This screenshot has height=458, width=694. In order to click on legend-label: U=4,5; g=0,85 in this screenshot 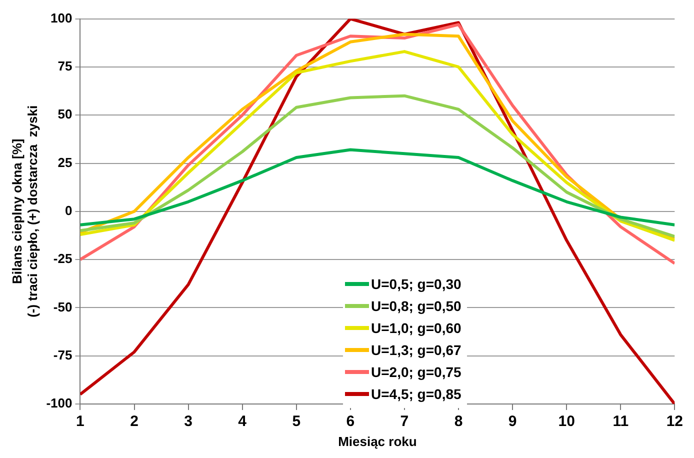, I will do `click(416, 394)`.